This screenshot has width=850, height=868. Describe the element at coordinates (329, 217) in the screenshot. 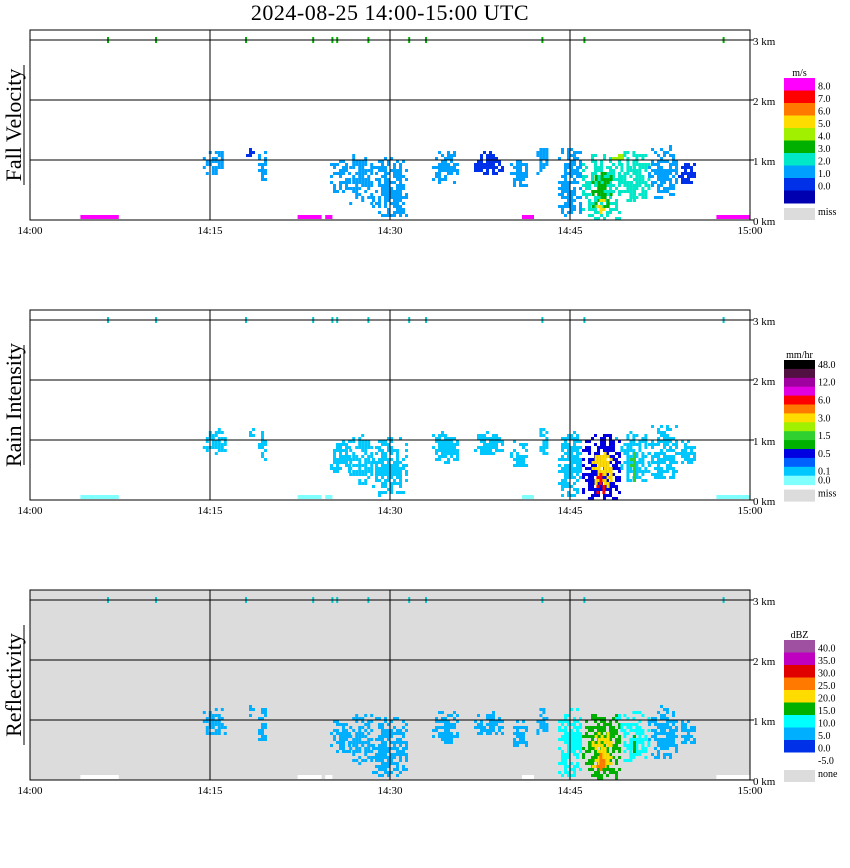

I see `low-level-mark` at that location.